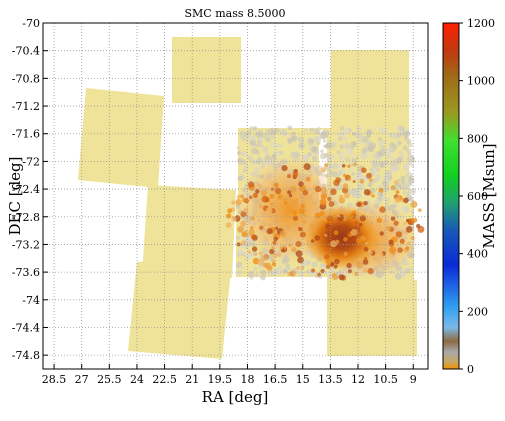  Describe the element at coordinates (54, 379) in the screenshot. I see `x-tick-label: 28.5` at that location.